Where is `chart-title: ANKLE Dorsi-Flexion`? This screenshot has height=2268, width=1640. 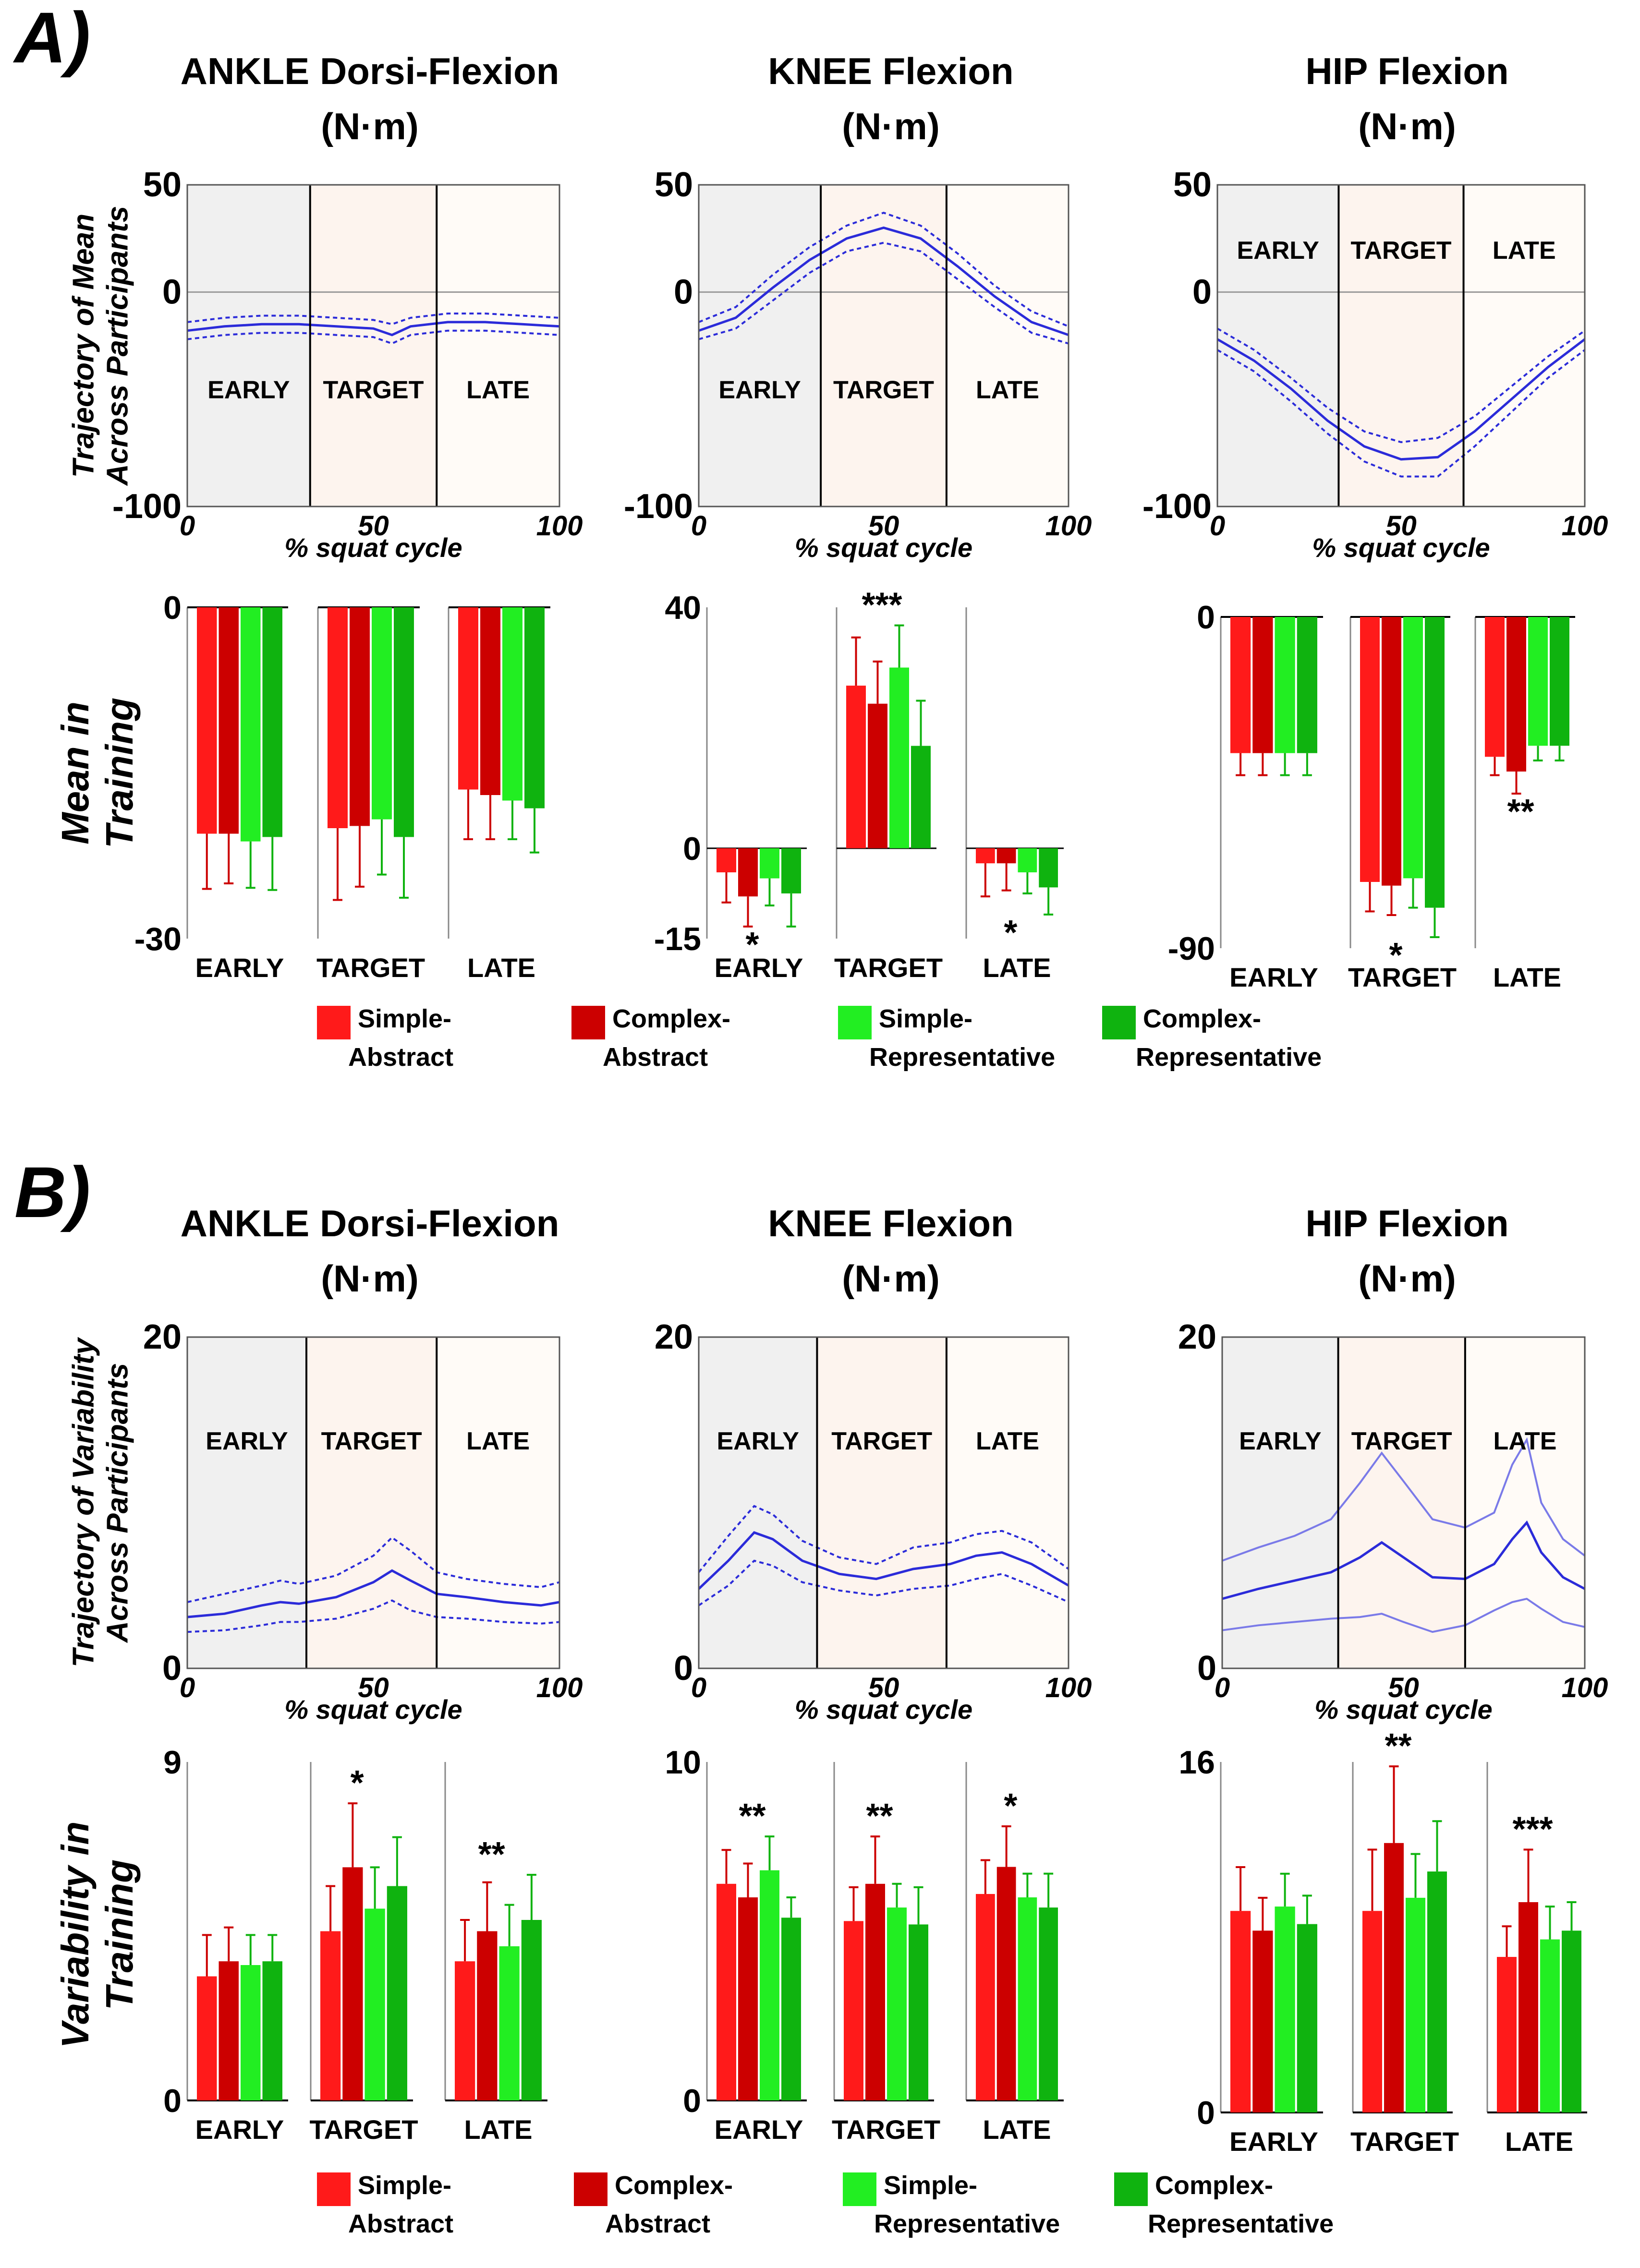
chart-title: ANKLE Dorsi-Flexion is located at coordinates (370, 71).